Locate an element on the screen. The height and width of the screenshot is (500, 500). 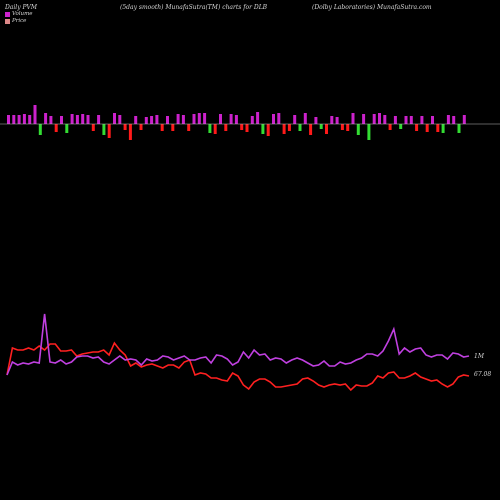
legend-volume-label: Volume is located at coordinates (22, 14).